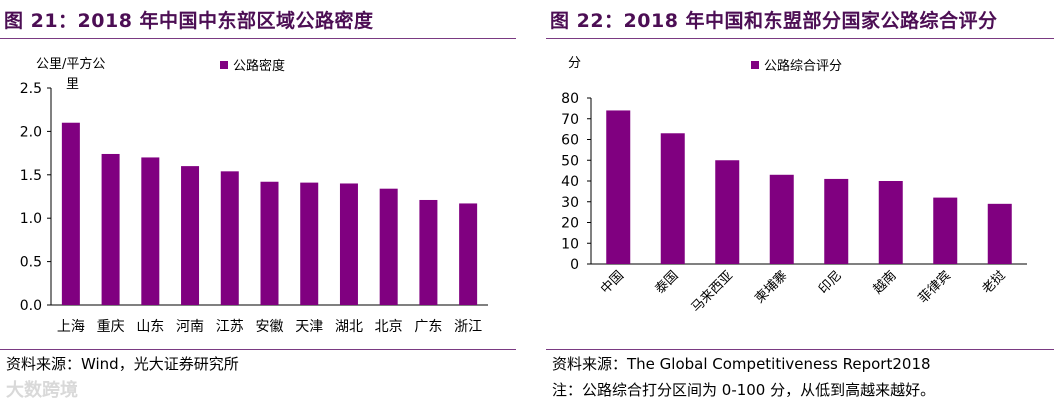 The width and height of the screenshot is (1061, 404). I want to click on y-tick-label: 2.0, so click(31, 132).